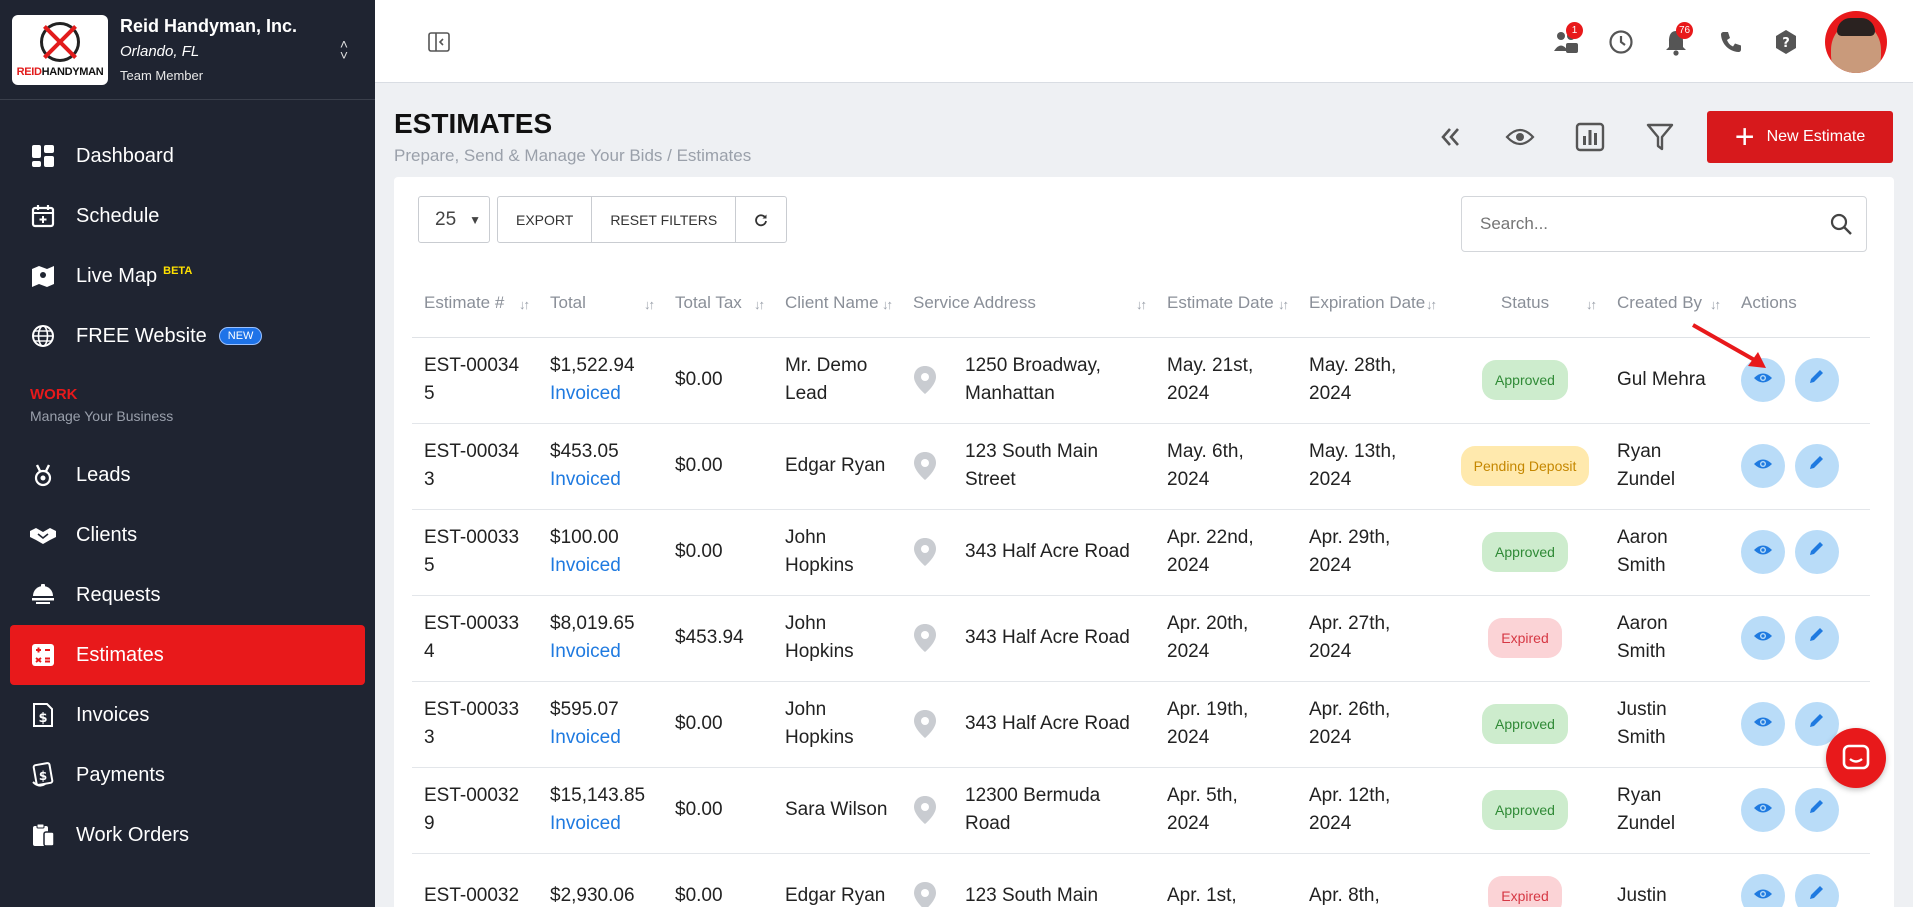 The height and width of the screenshot is (907, 1913). Describe the element at coordinates (344, 49) in the screenshot. I see `chevron-up-down-icon: ˄ ˅` at that location.